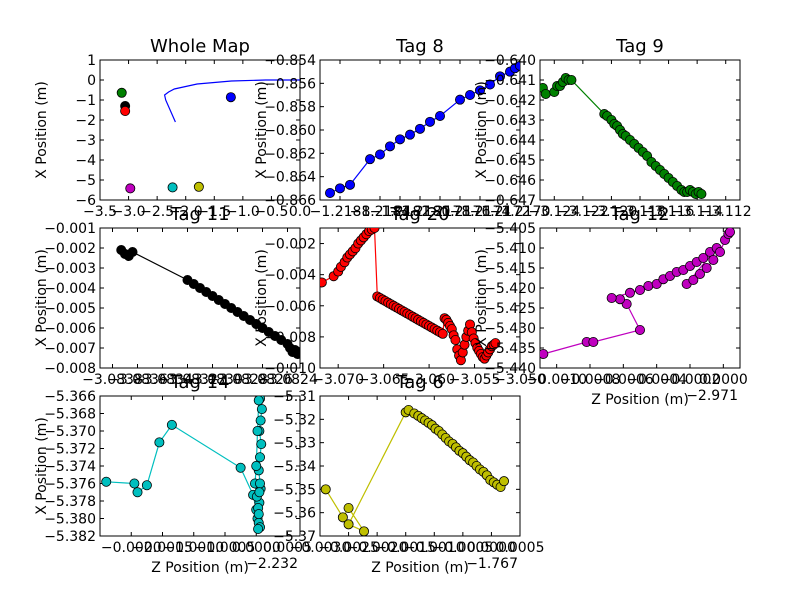  Describe the element at coordinates (91, 81) in the screenshot. I see `y-tick-label: 0` at that location.